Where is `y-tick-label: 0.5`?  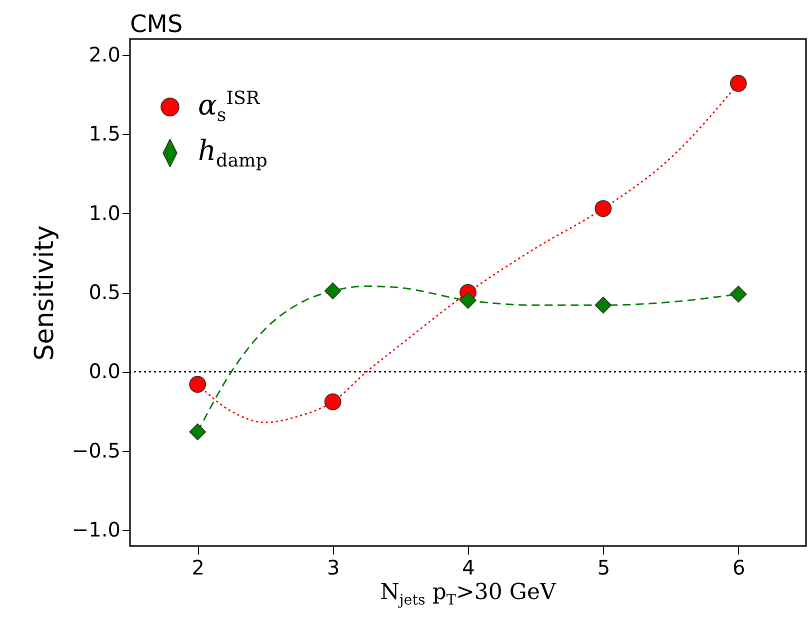 y-tick-label: 0.5 is located at coordinates (104, 292).